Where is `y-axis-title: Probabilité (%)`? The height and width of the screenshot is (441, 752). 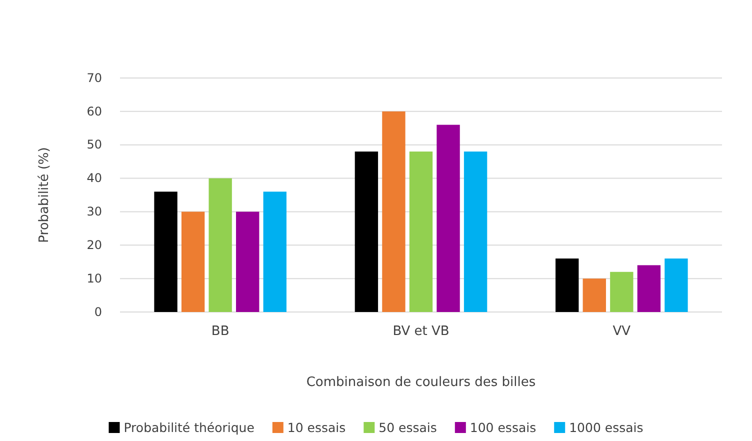 y-axis-title: Probabilité (%) is located at coordinates (44, 195).